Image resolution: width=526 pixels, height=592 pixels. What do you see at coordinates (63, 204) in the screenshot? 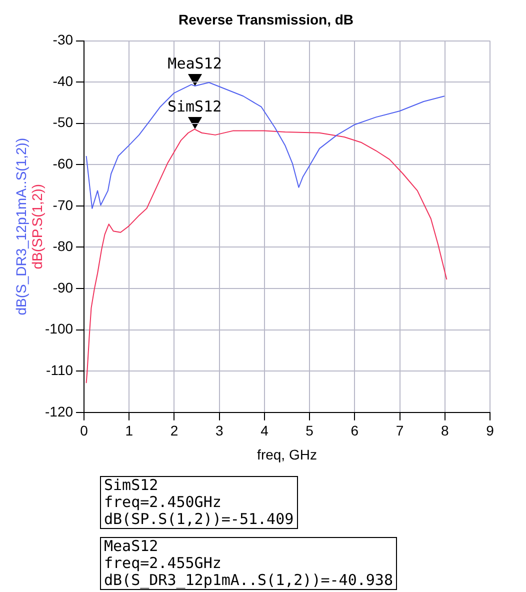
I see `y-tick-label: -70` at bounding box center [63, 204].